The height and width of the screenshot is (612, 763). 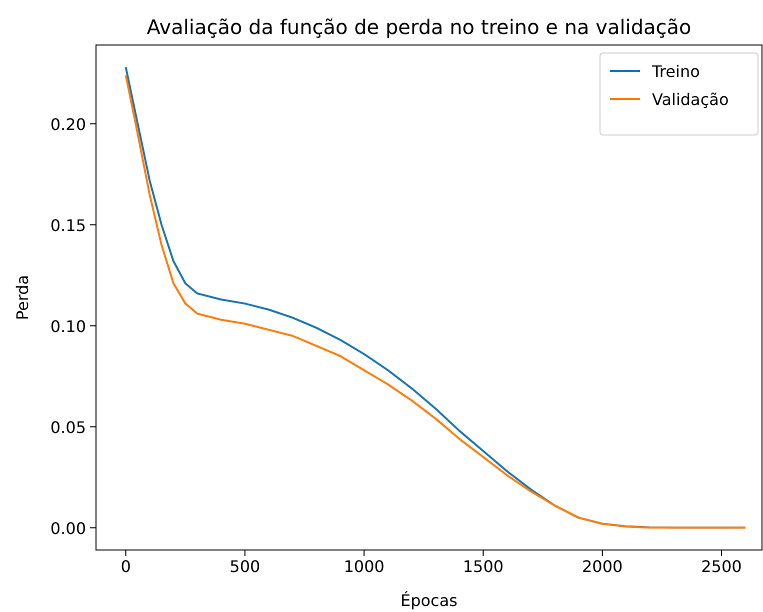 I want to click on y-tick-label: 0.15, so click(x=68, y=225).